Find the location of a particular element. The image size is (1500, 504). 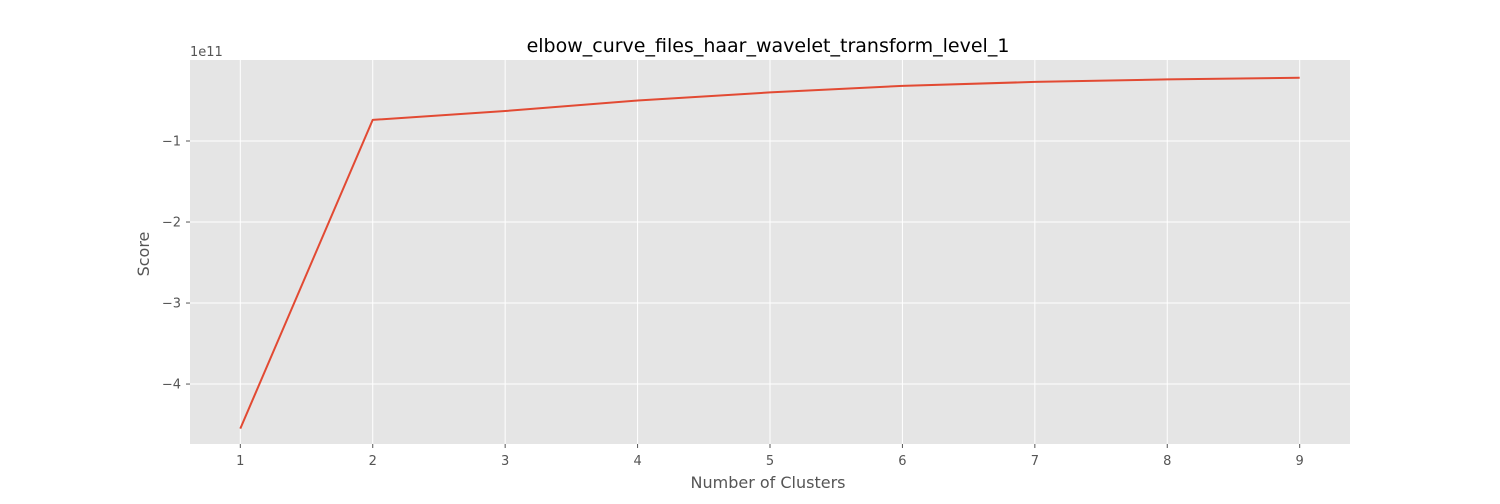

x-tick-labels: 1 2 3 4 5 6 7 8 9 is located at coordinates (770, 456).